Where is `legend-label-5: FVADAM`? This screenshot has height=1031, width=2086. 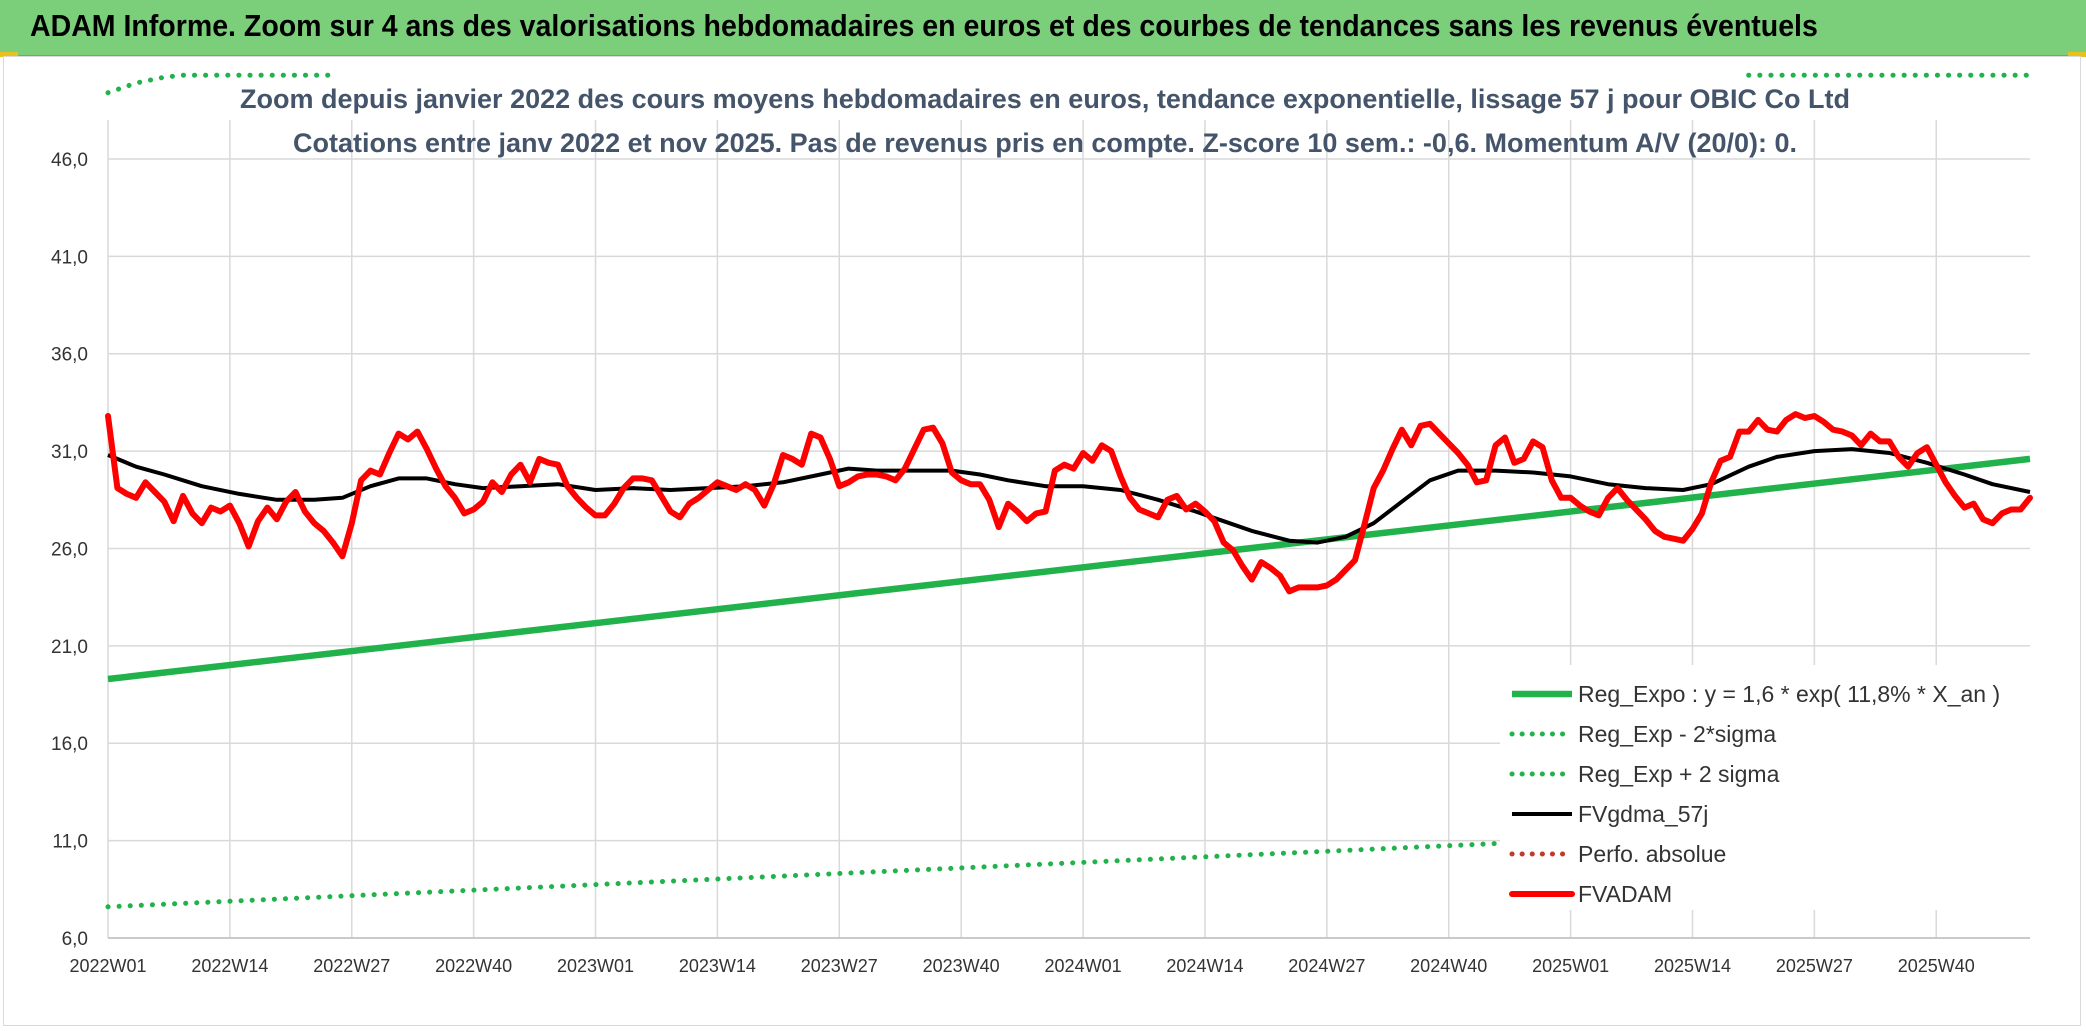
legend-label-5: FVADAM is located at coordinates (1625, 894).